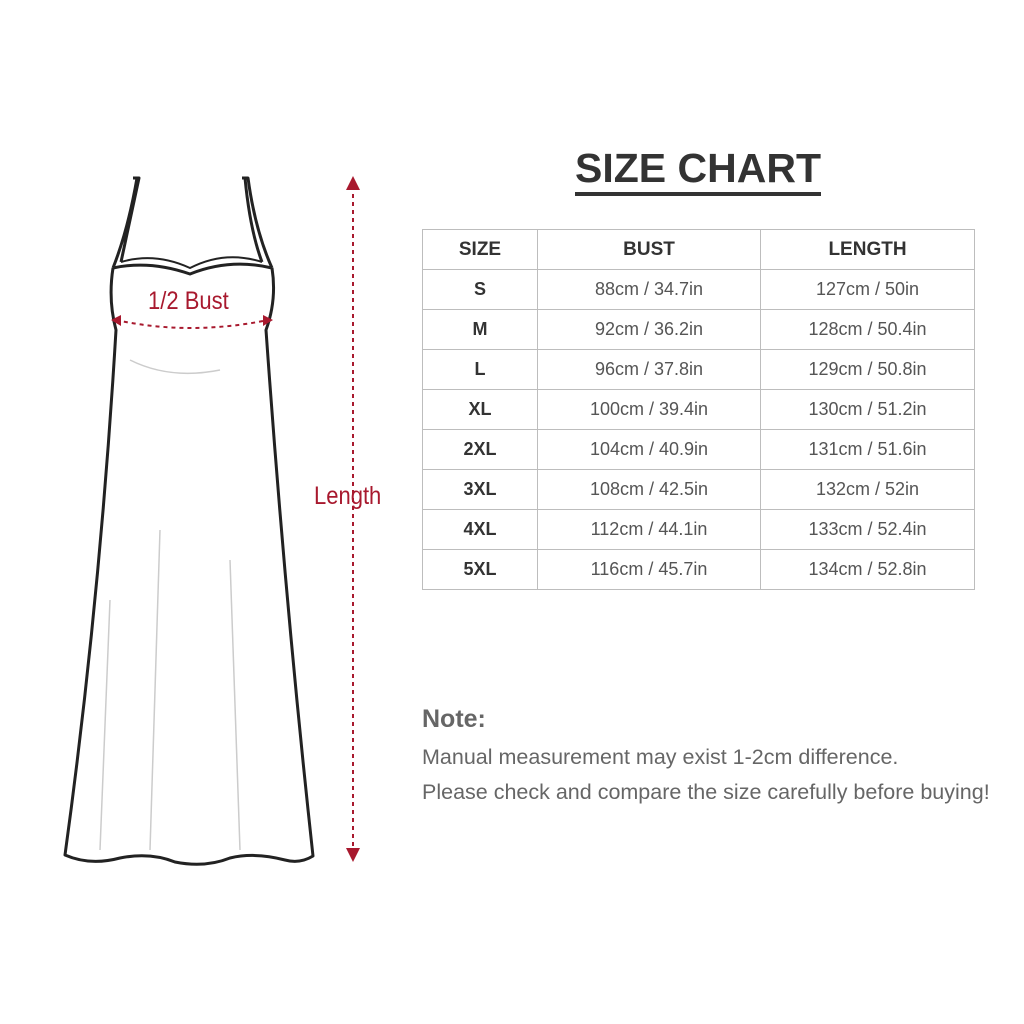  Describe the element at coordinates (867, 529) in the screenshot. I see `cell-length: 133cm / 52.4in` at that location.